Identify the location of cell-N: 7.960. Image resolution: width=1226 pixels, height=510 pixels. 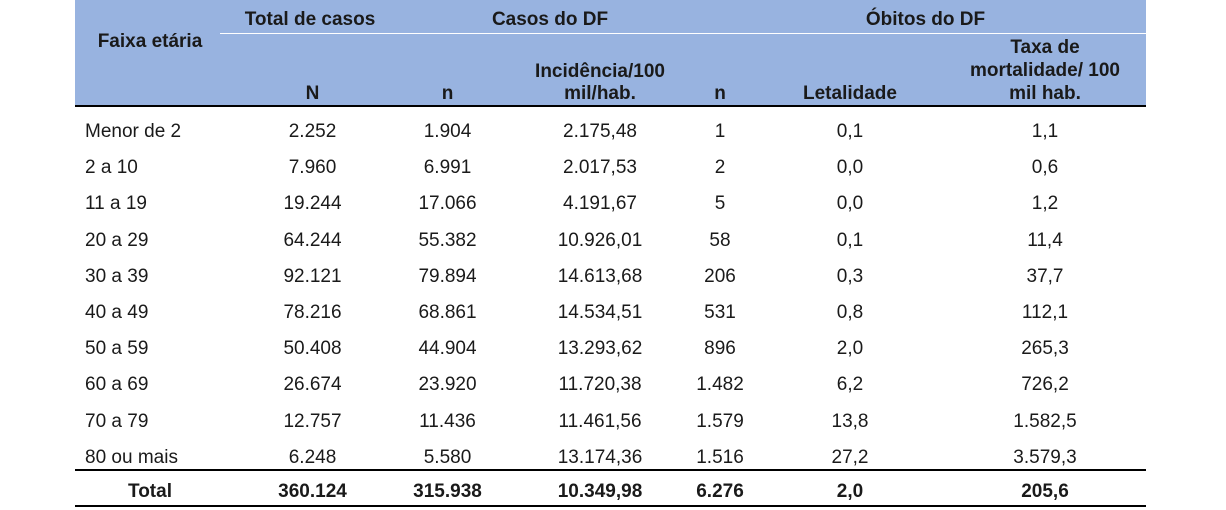
(312, 168).